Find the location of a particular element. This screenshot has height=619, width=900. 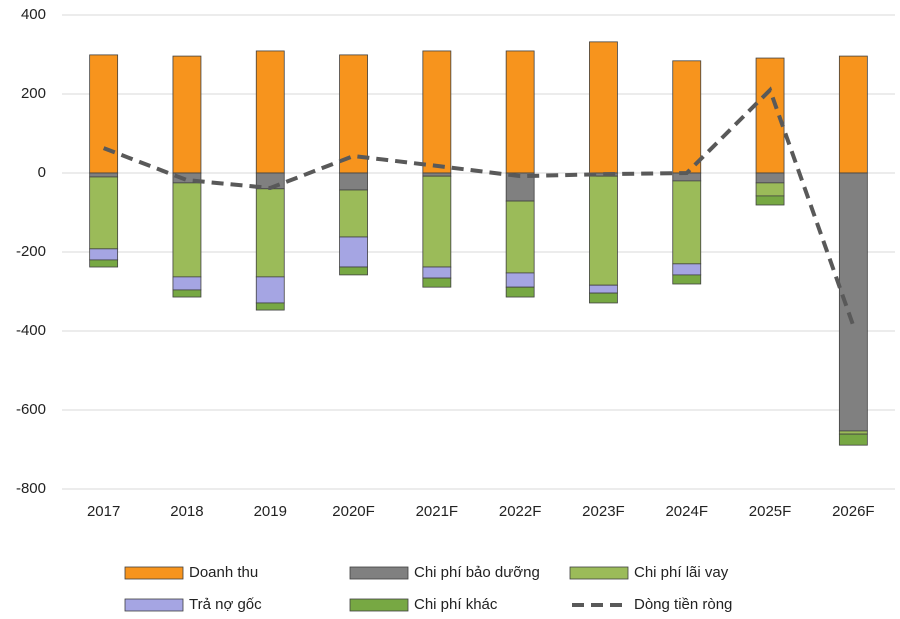

x-tick-label: 2021F is located at coordinates (437, 511).